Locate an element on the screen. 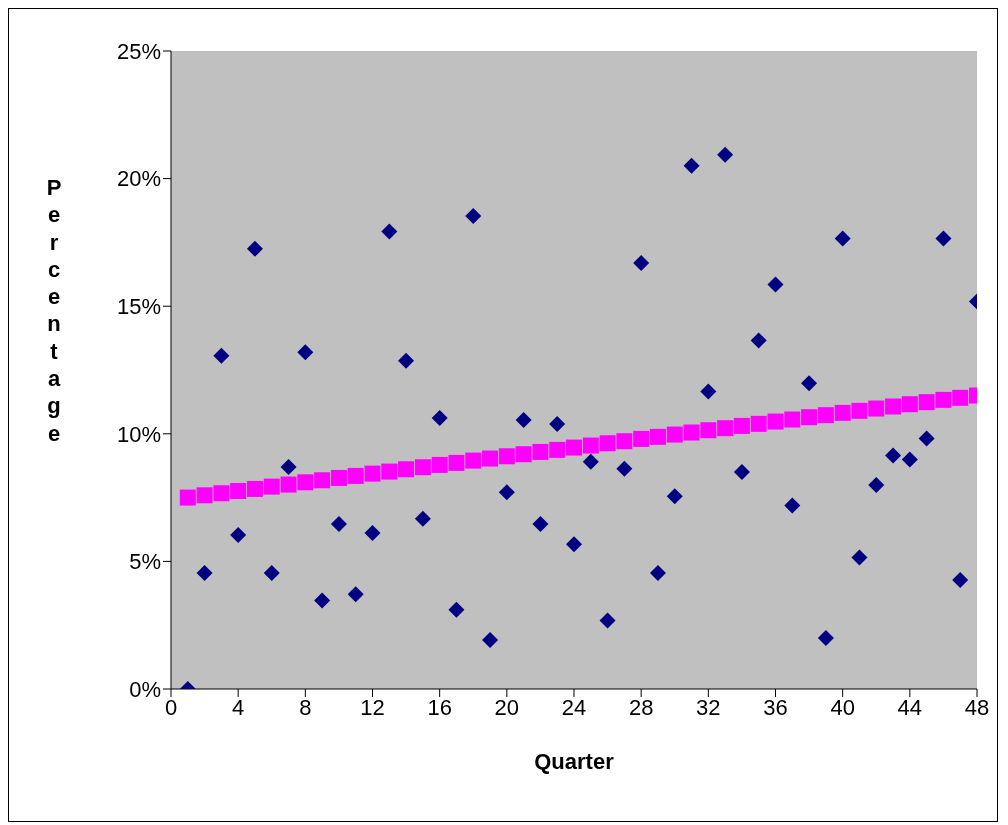 The image size is (1008, 825). x-tick-label: 48 is located at coordinates (977, 707).